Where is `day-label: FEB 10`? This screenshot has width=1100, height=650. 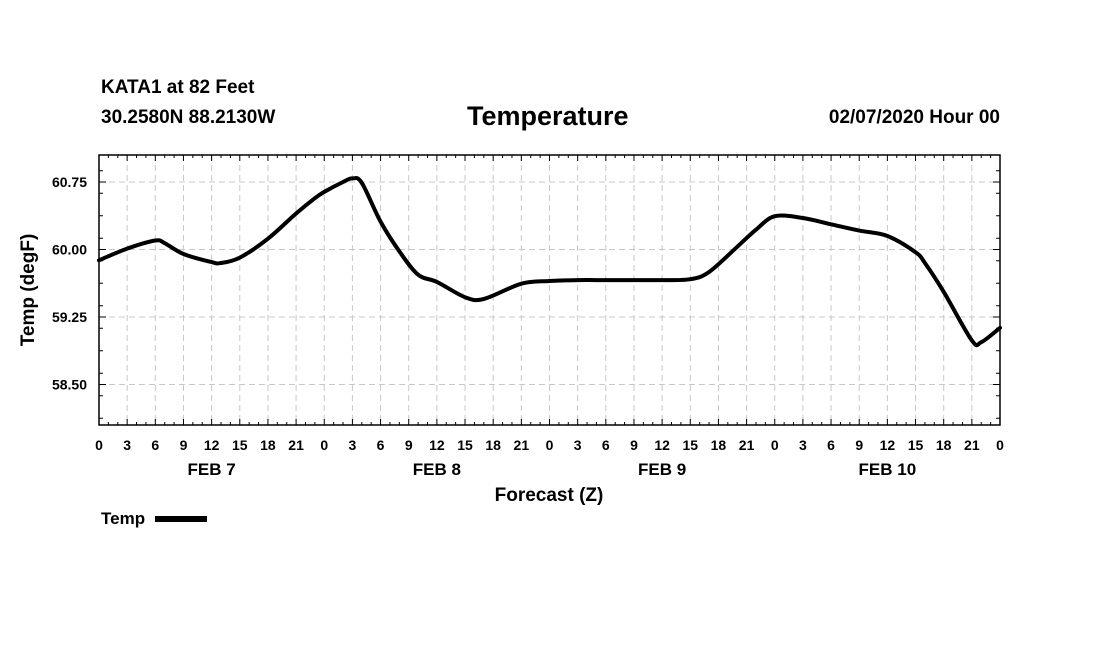 day-label: FEB 10 is located at coordinates (888, 469).